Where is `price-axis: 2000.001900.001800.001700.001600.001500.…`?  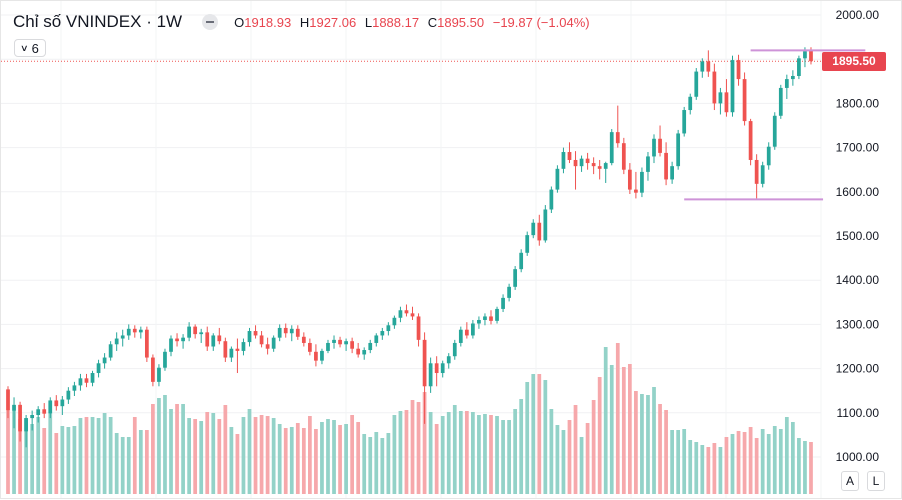
price-axis: 2000.001900.001800.001700.001600.001500.… is located at coordinates (858, 236).